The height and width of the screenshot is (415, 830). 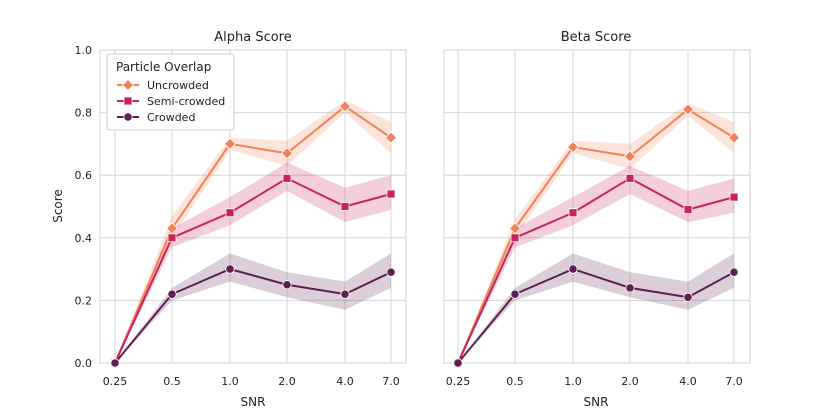 What do you see at coordinates (253, 316) in the screenshot?
I see `series-line-crowded-alpha-score` at bounding box center [253, 316].